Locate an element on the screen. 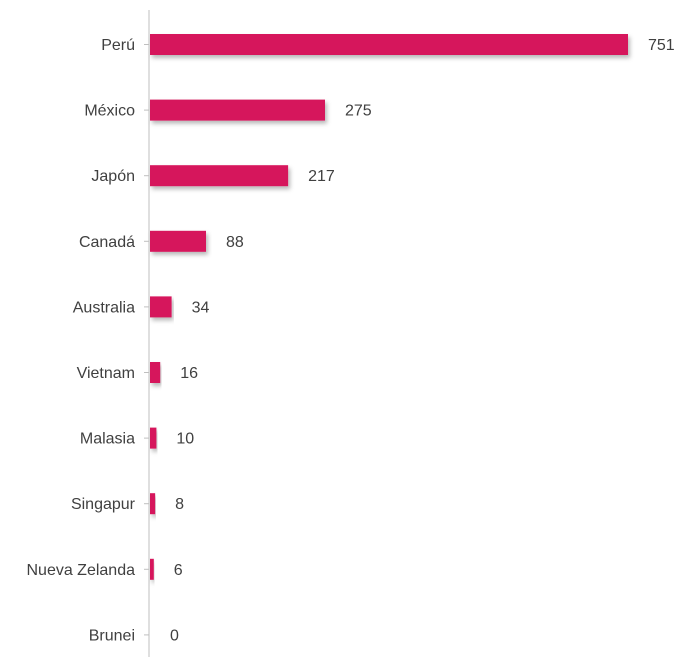 The height and width of the screenshot is (661, 679). value-label-vietnam: 16 is located at coordinates (189, 373).